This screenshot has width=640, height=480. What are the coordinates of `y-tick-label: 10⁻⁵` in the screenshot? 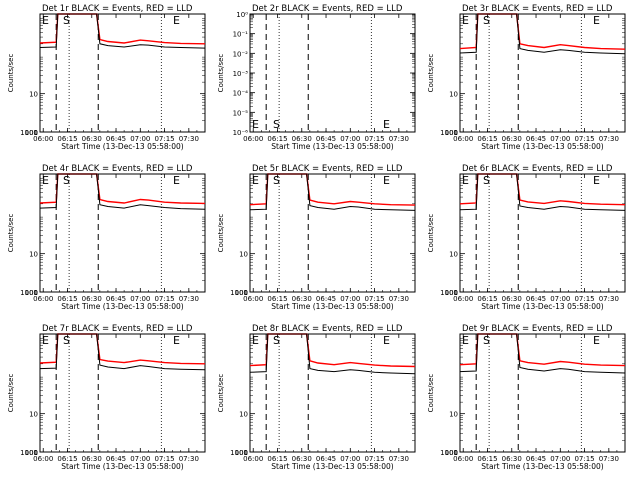 It's located at (241, 113).